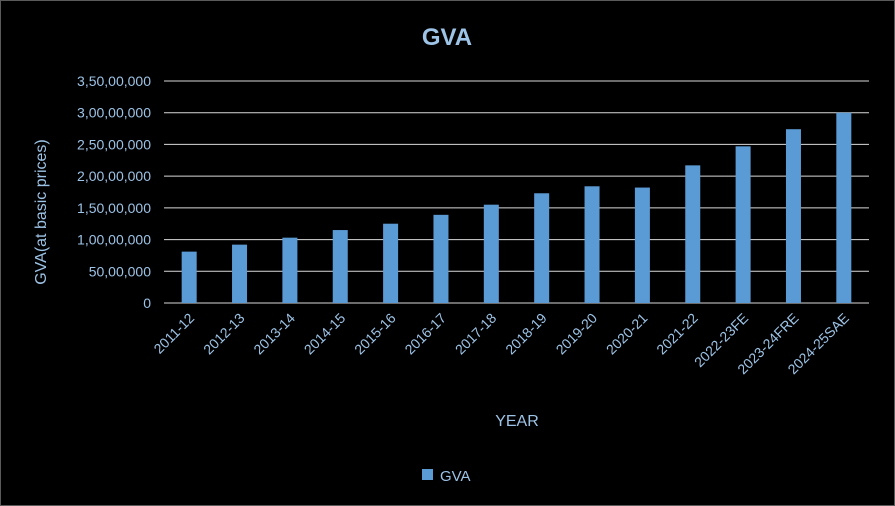  I want to click on chart-title: GVA, so click(447, 37).